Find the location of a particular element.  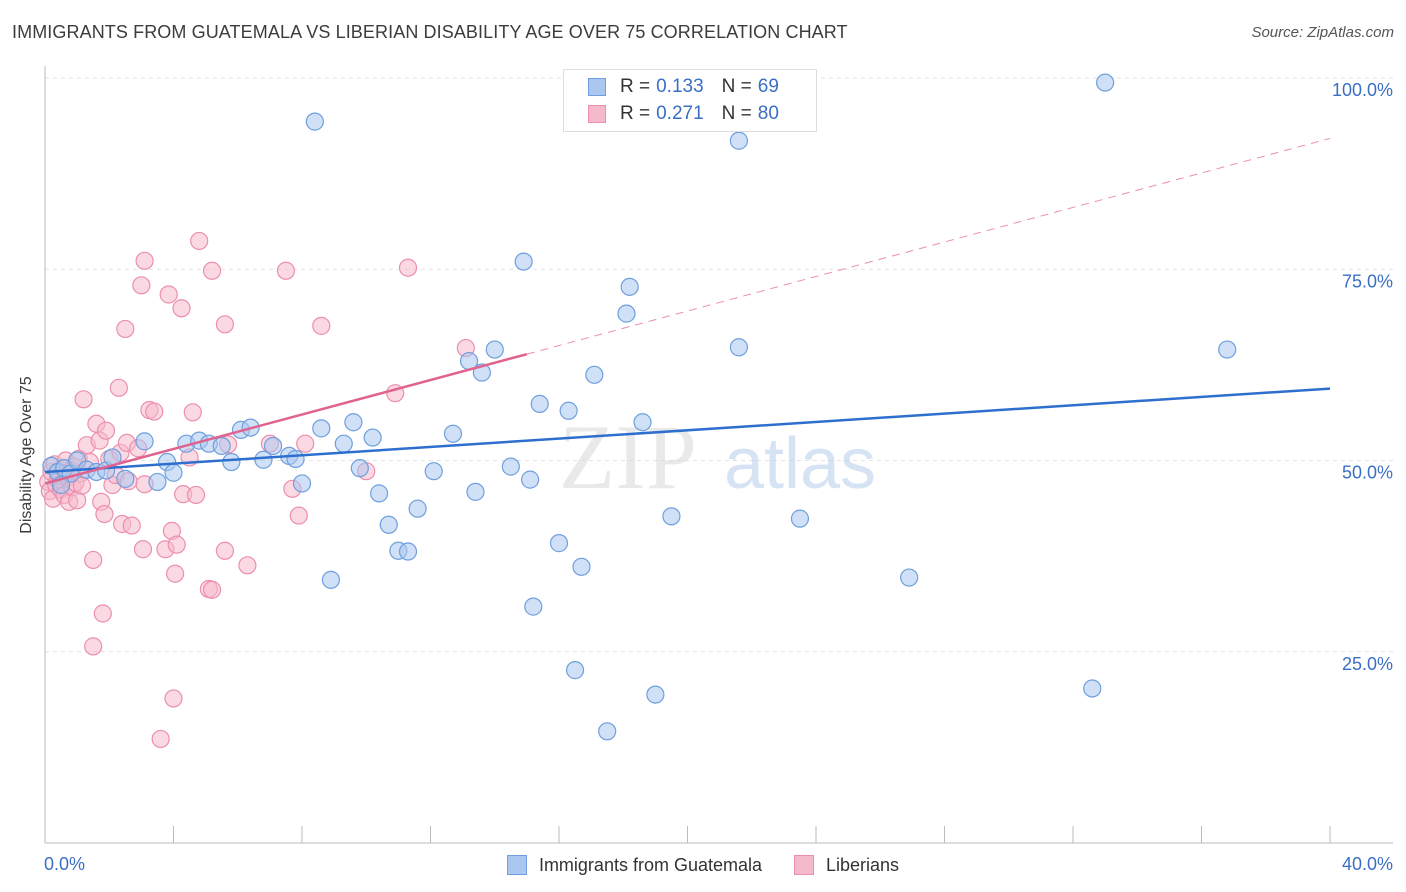

legend-item-guatemala: Immigrants from Guatemala is located at coordinates (634, 865).